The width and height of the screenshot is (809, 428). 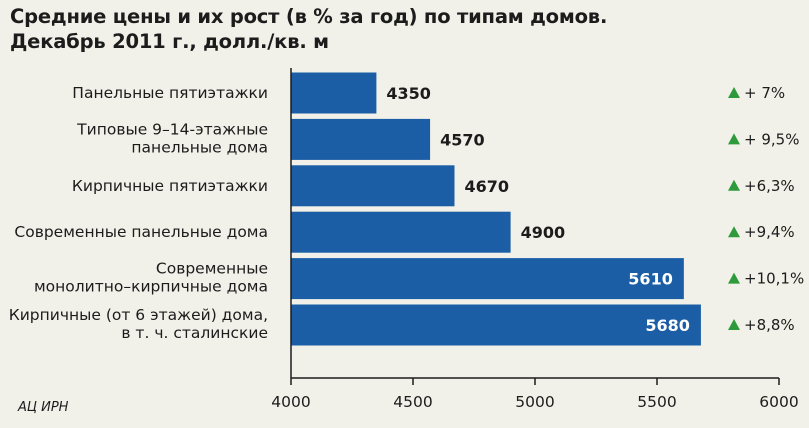 I want to click on category-label-3: Кирпичные пятиэтажки, so click(x=170, y=186).